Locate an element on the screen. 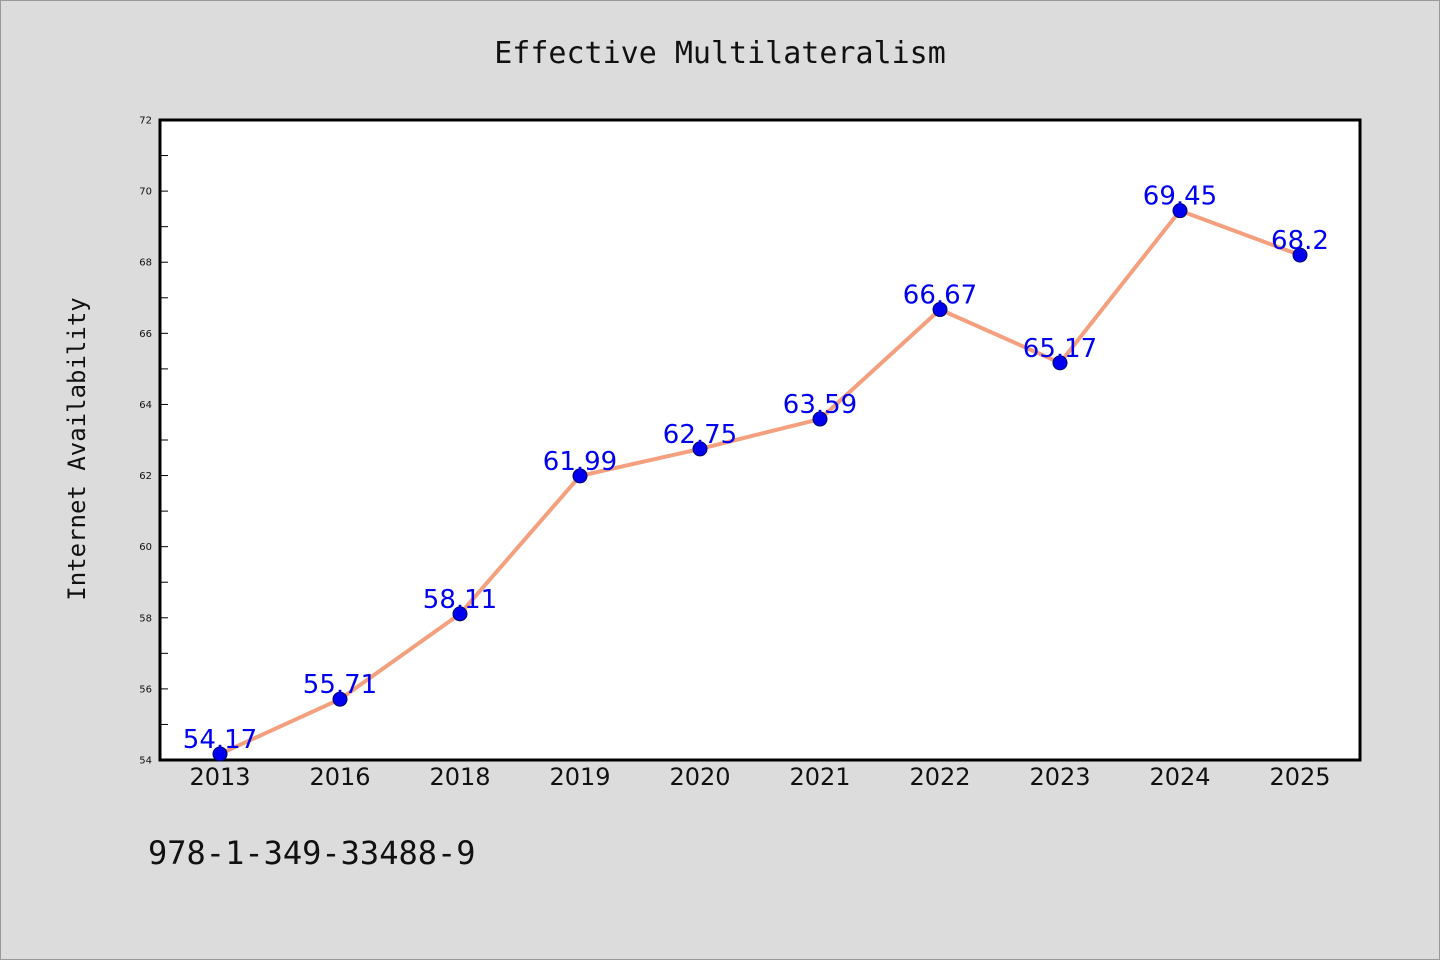 Image resolution: width=1440 pixels, height=960 pixels. data-label: 68.2 is located at coordinates (1300, 241).